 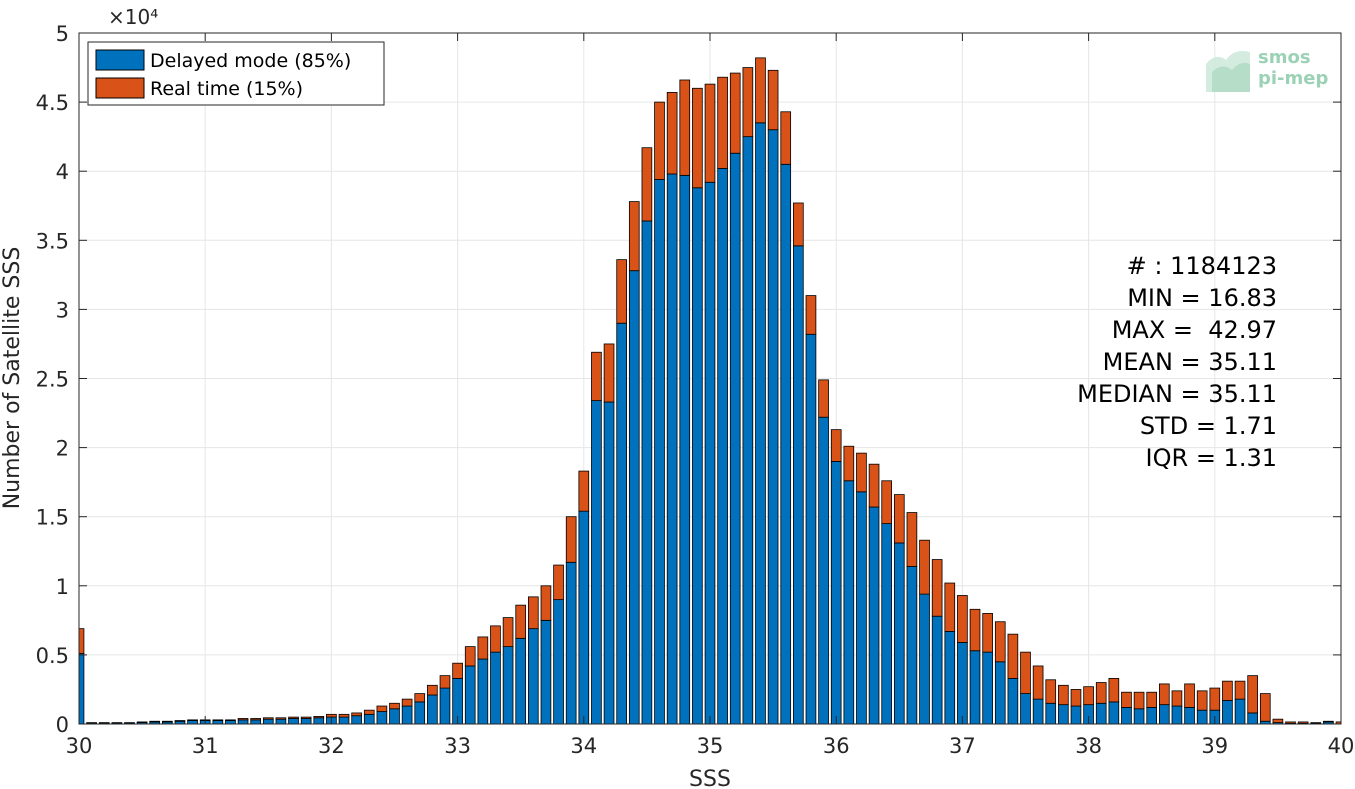 I want to click on x-tick-label: 33, so click(x=457, y=746).